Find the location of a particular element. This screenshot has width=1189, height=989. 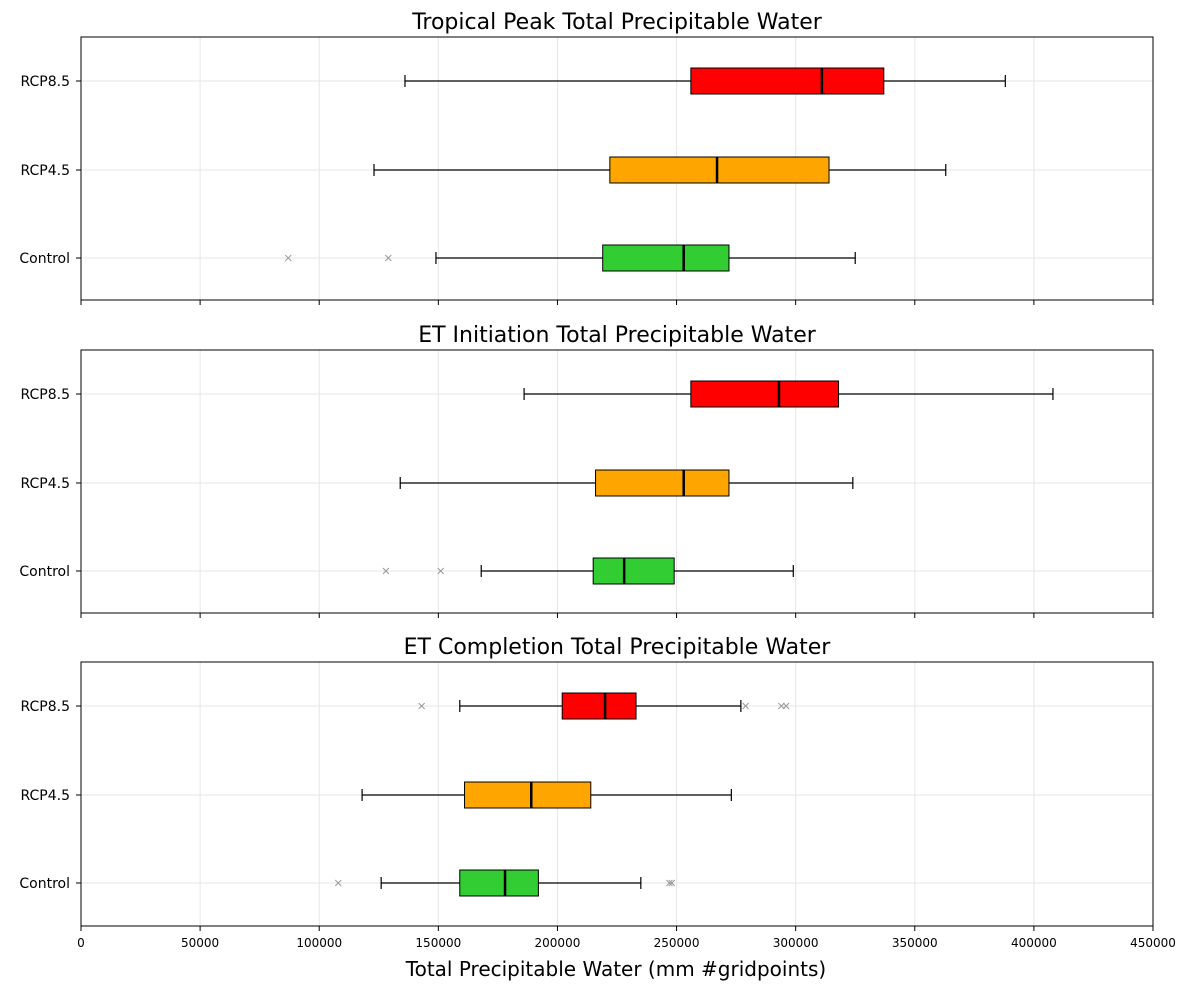

x-tick-label: 450000 is located at coordinates (1153, 943).